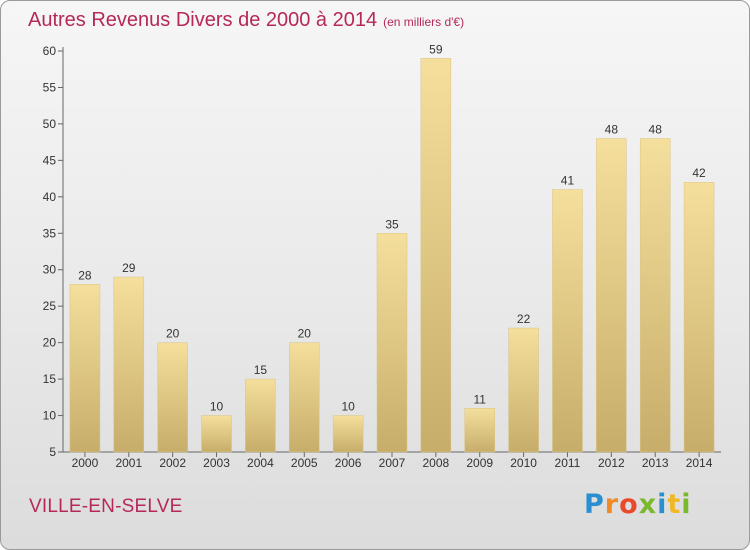 This screenshot has height=550, width=750. I want to click on bar-2006, so click(348, 434).